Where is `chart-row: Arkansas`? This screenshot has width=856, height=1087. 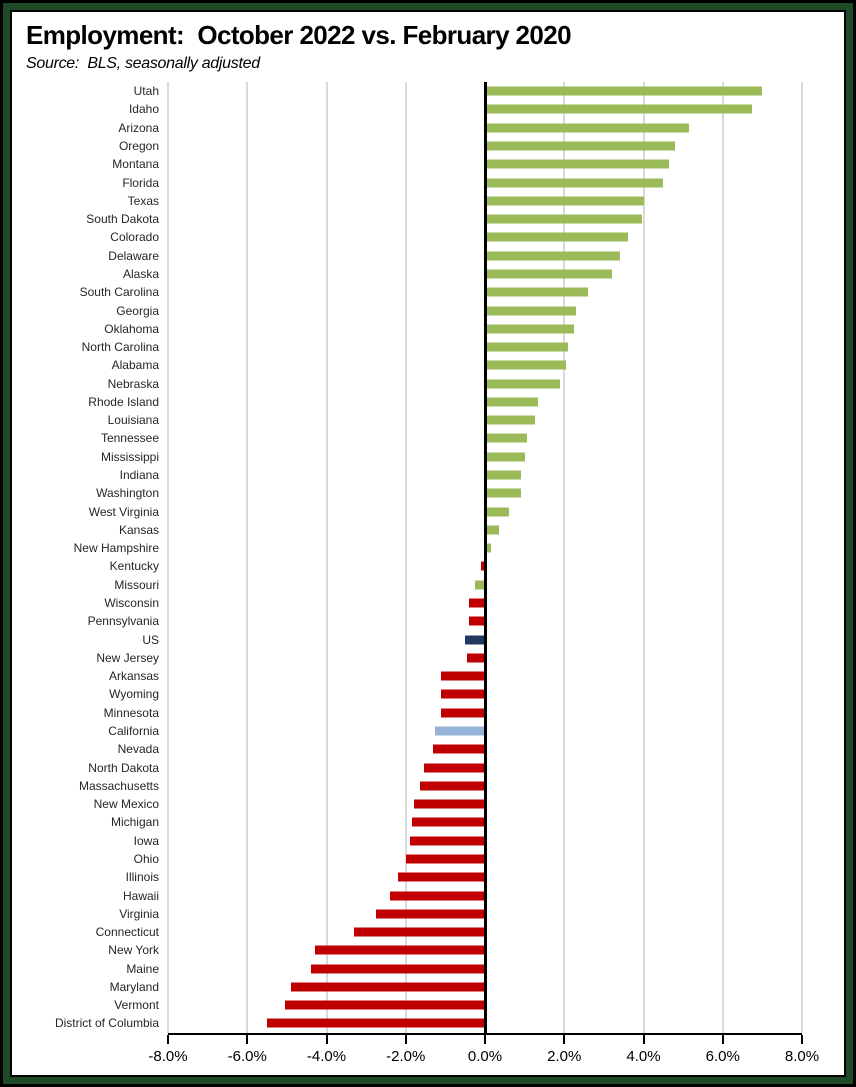
chart-row: Arkansas is located at coordinates (407, 676).